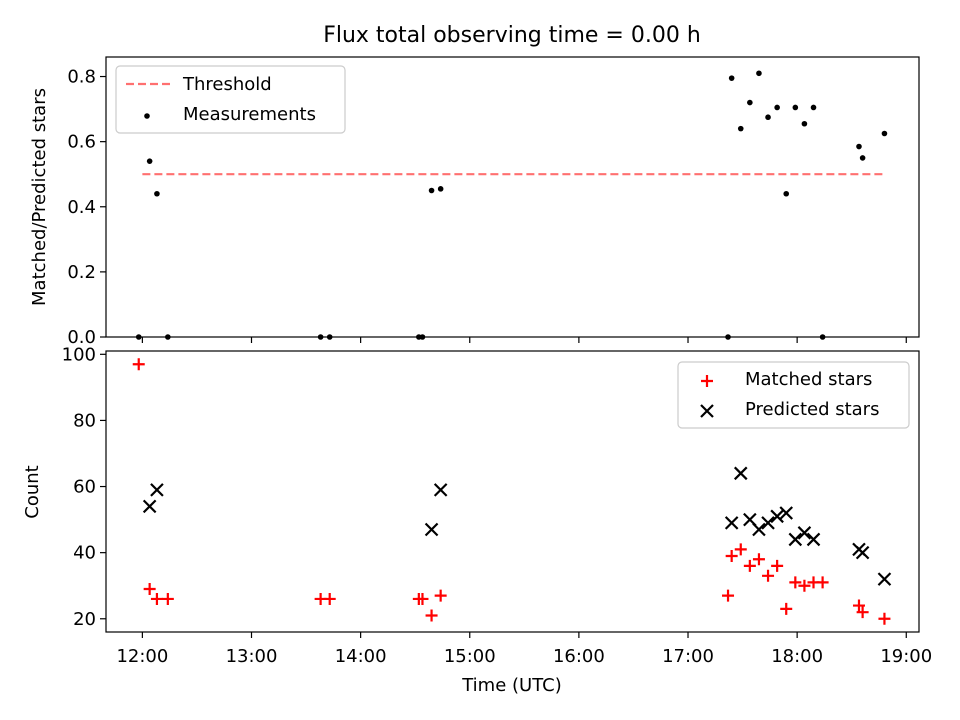 The image size is (960, 720). I want to click on top-legend: Threshold Measurements, so click(230, 99).